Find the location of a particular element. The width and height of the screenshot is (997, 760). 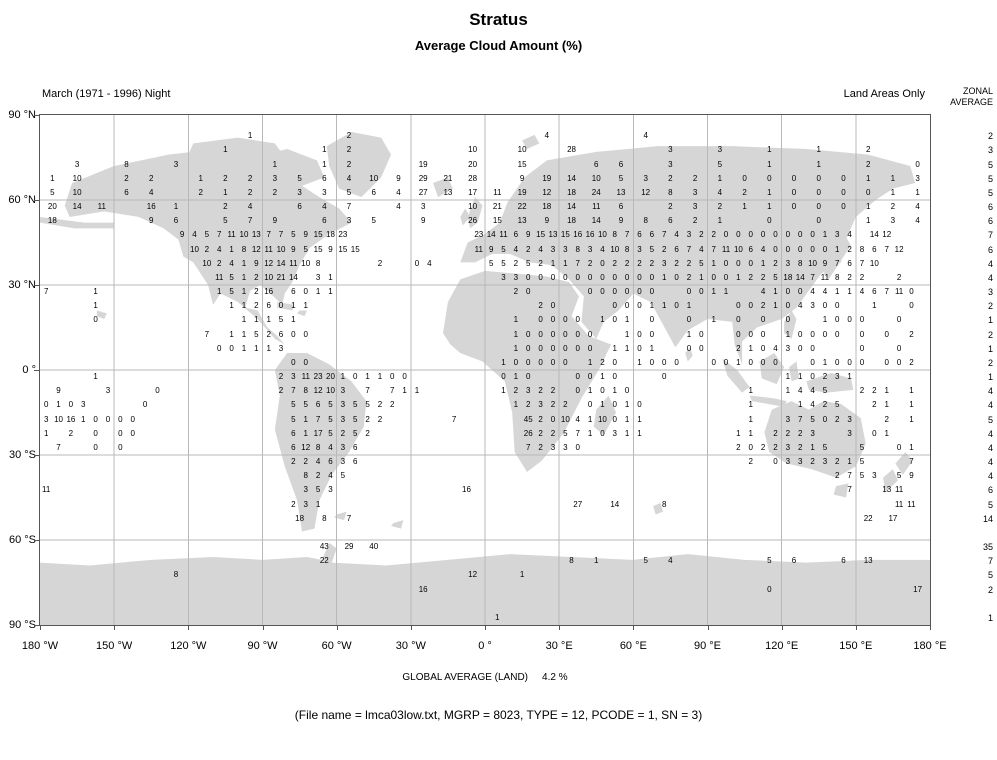

grid-cell-value: 27 is located at coordinates (423, 192).